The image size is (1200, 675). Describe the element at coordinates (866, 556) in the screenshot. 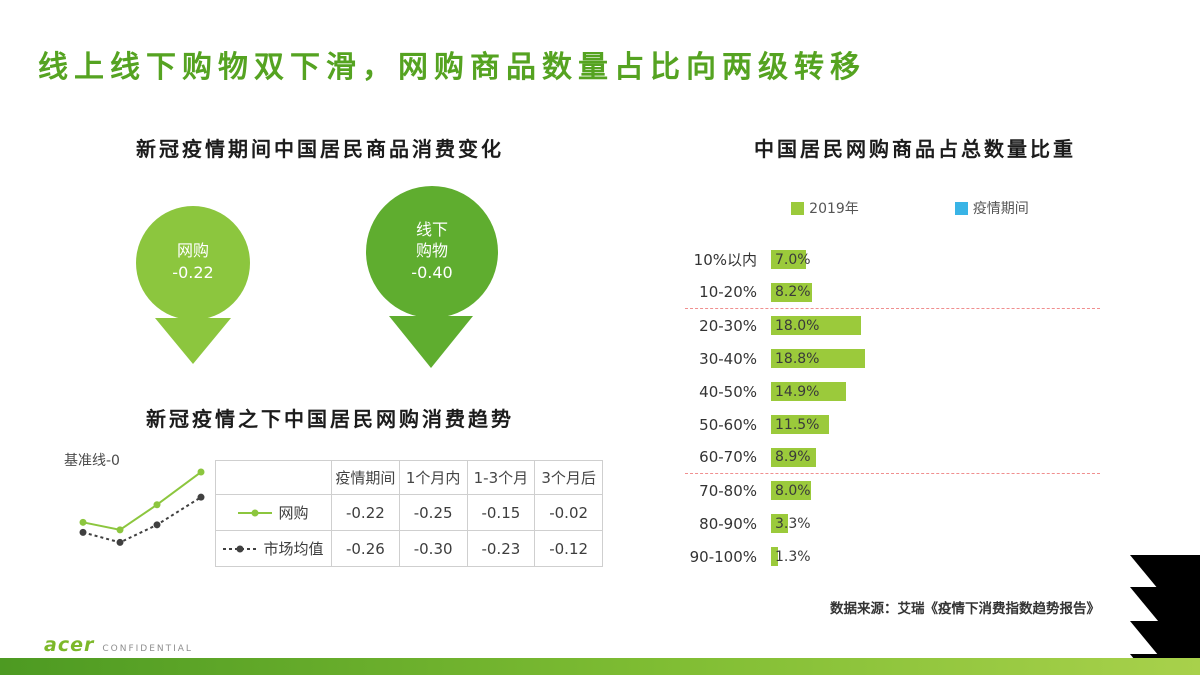

I see `bar-track: 1.3%` at that location.